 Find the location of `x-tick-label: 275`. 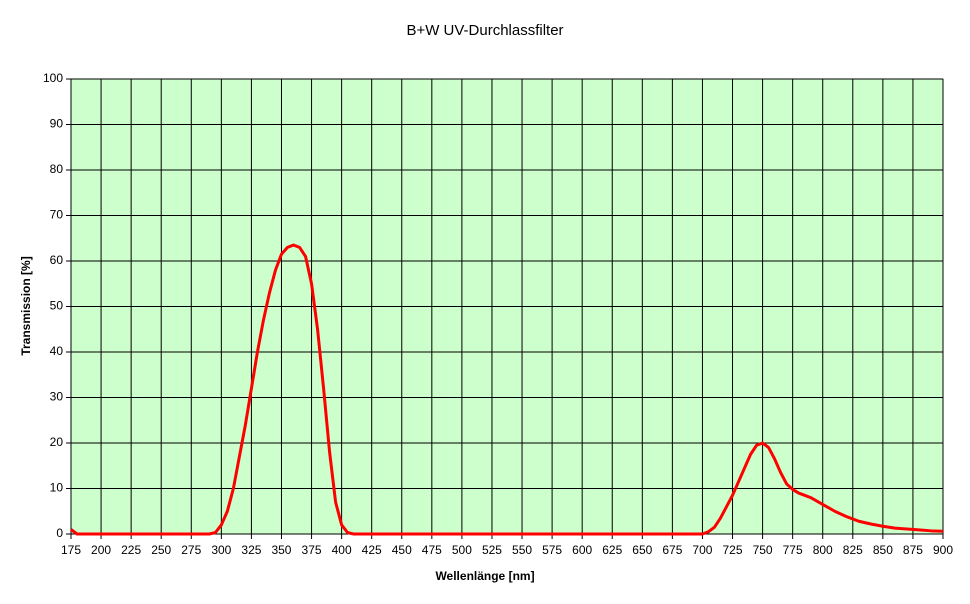

x-tick-label: 275 is located at coordinates (191, 550).